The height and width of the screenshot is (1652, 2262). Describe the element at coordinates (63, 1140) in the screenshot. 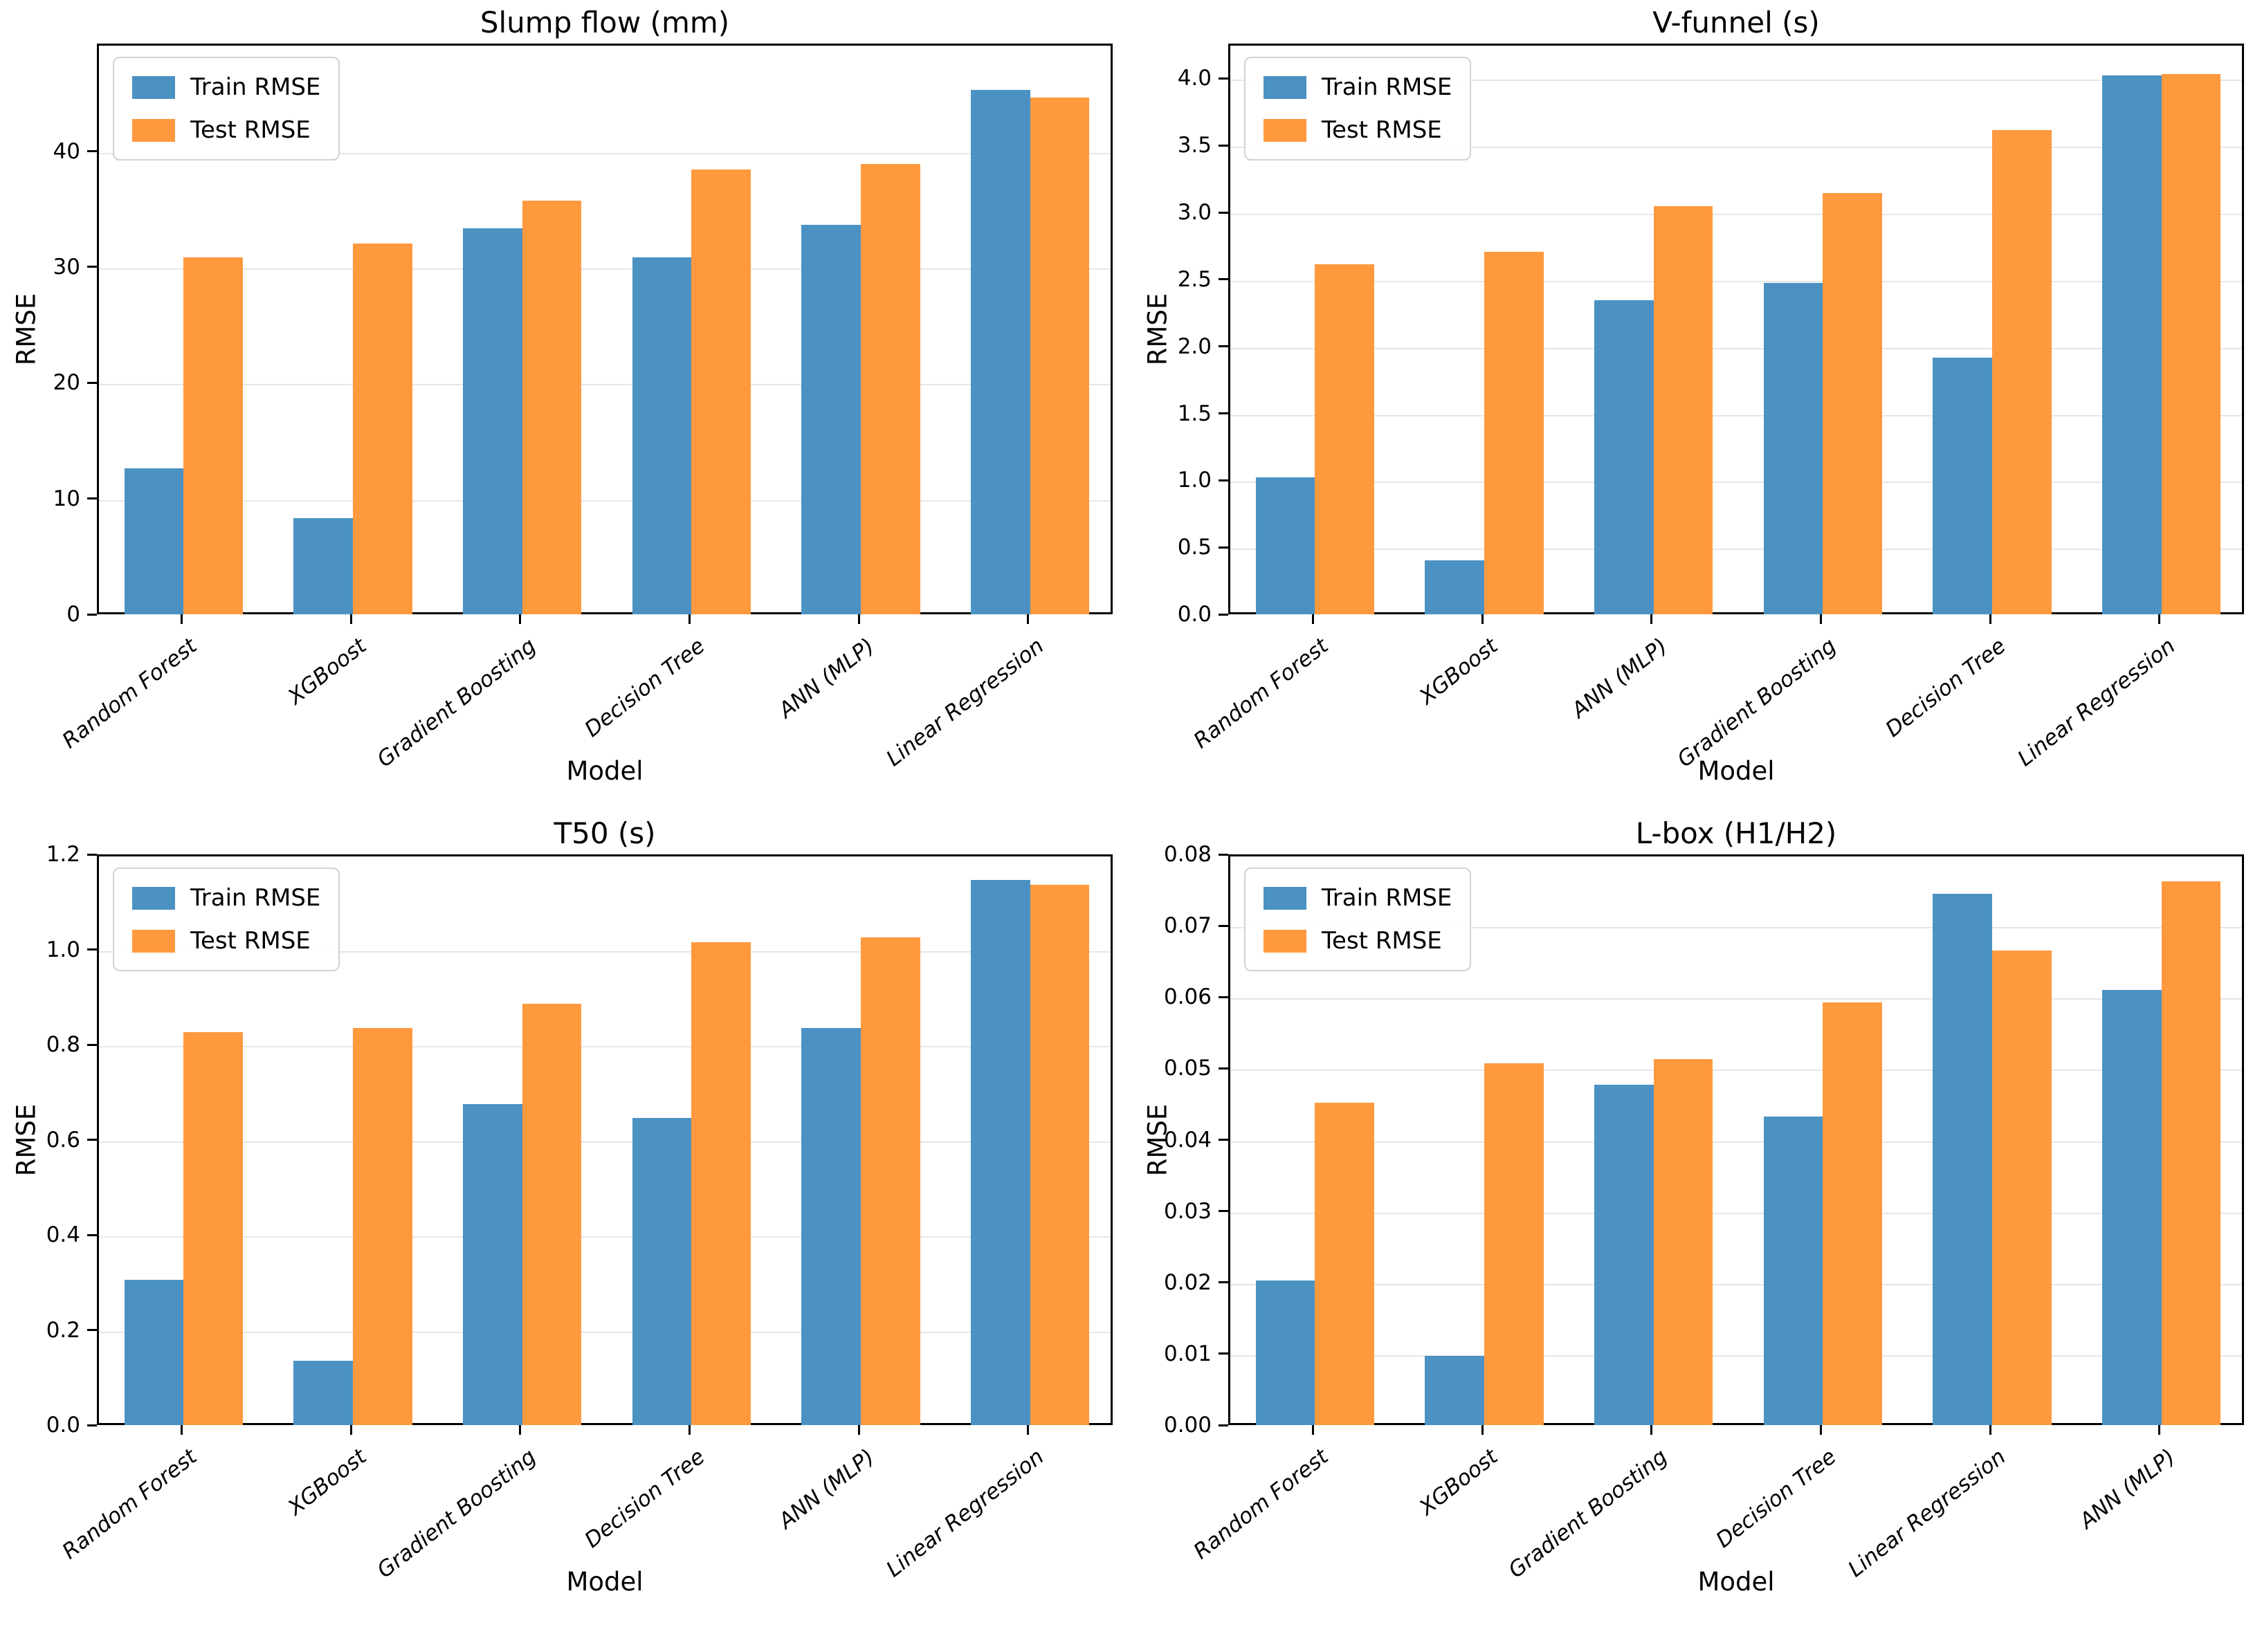

I see `y-tick-label: 0.6` at that location.